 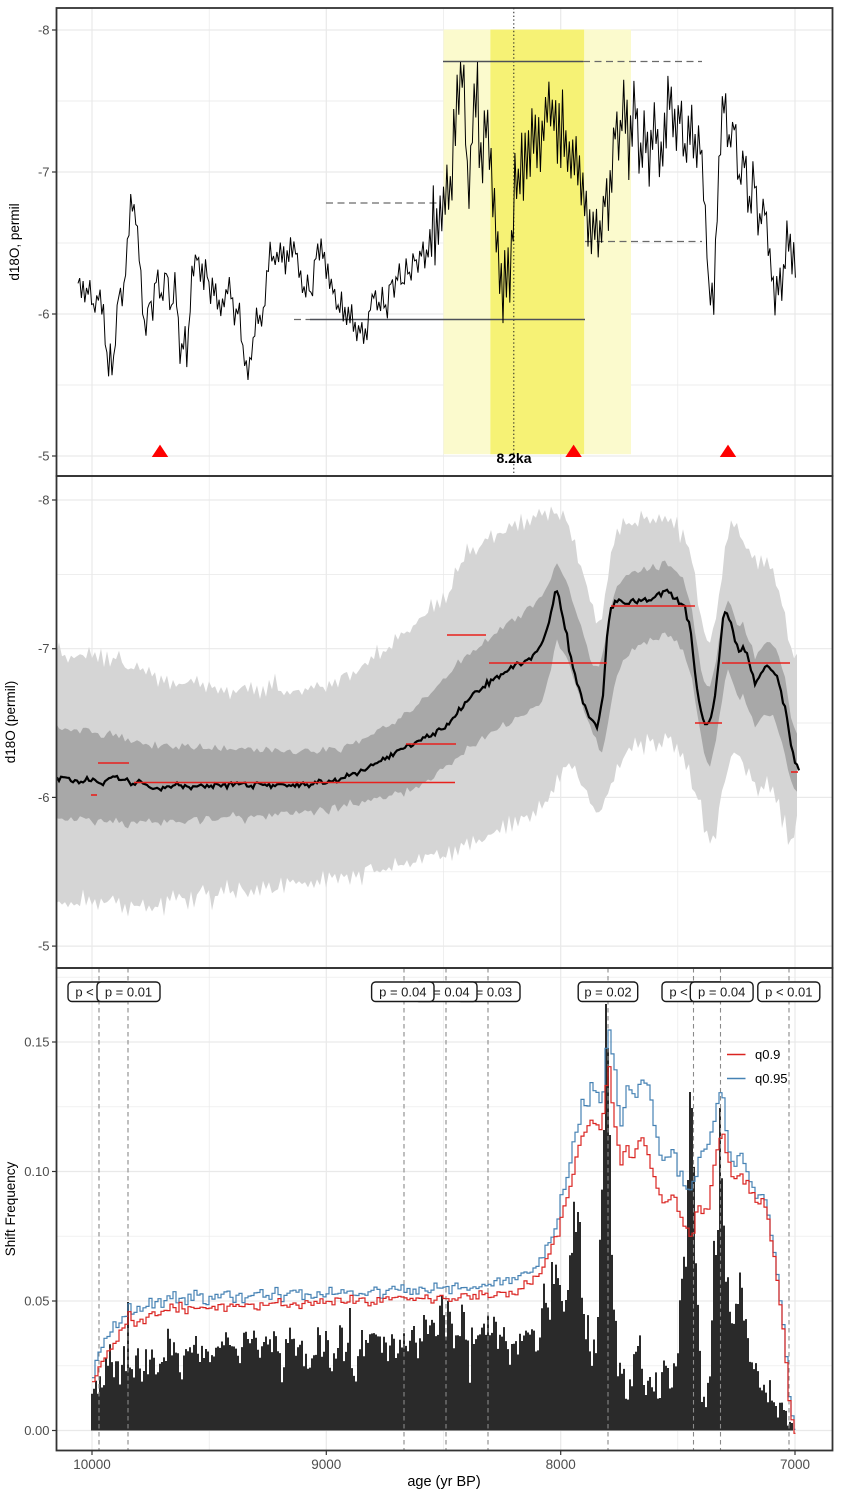 What do you see at coordinates (795, 1464) in the screenshot?
I see `svg-text: 7000` at bounding box center [795, 1464].